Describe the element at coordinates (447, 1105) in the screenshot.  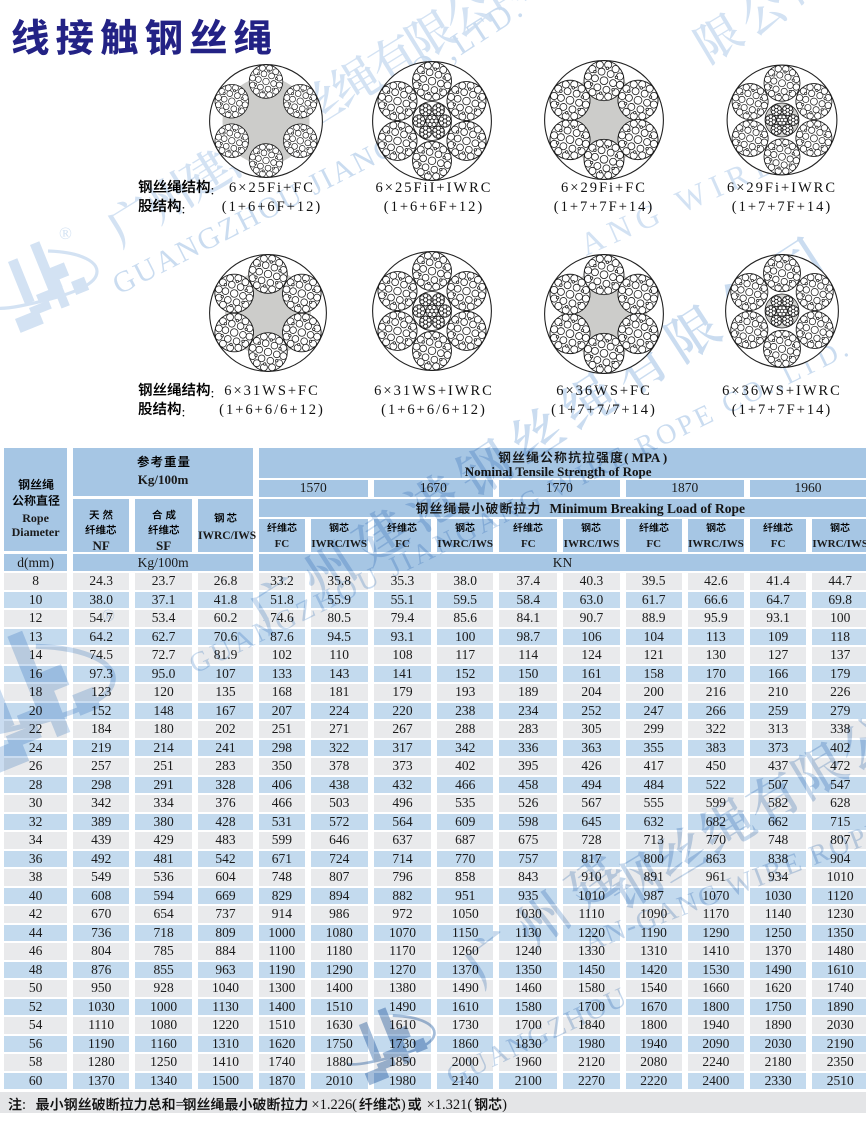
I see `svg-text: ×1.321` at that location.